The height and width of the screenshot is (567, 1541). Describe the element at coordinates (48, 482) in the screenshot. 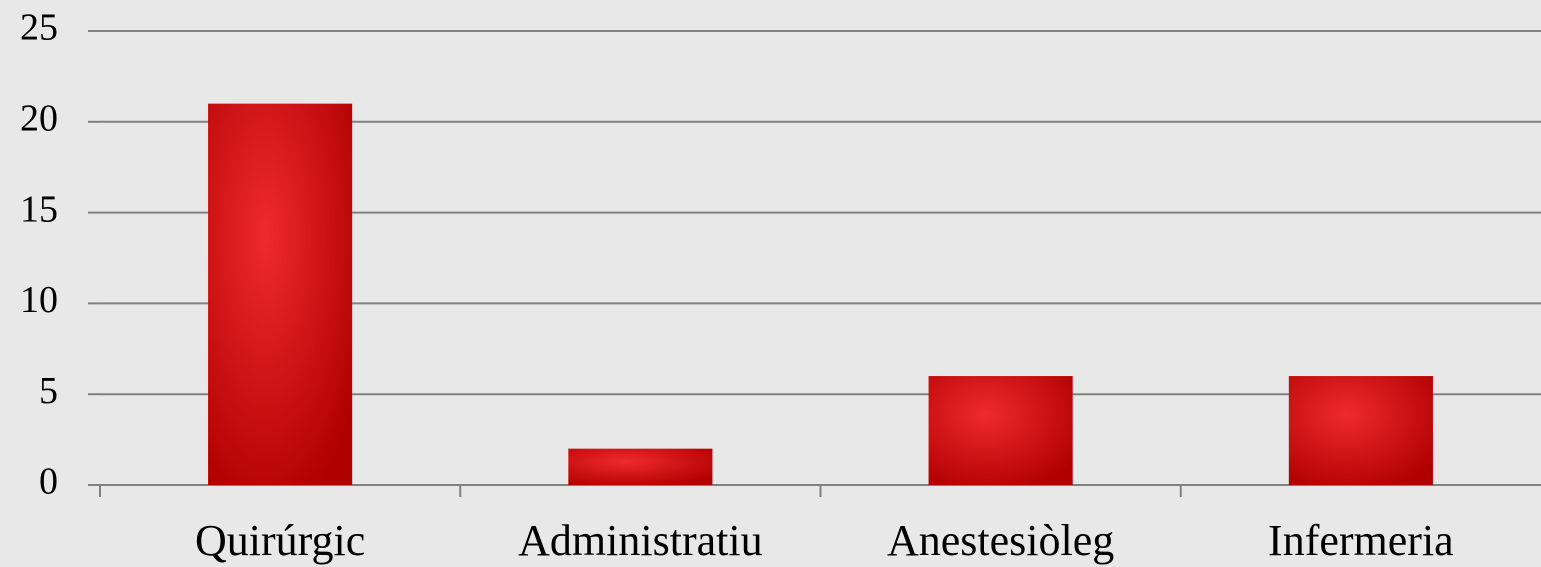

I see `y-tick-label: 0` at that location.